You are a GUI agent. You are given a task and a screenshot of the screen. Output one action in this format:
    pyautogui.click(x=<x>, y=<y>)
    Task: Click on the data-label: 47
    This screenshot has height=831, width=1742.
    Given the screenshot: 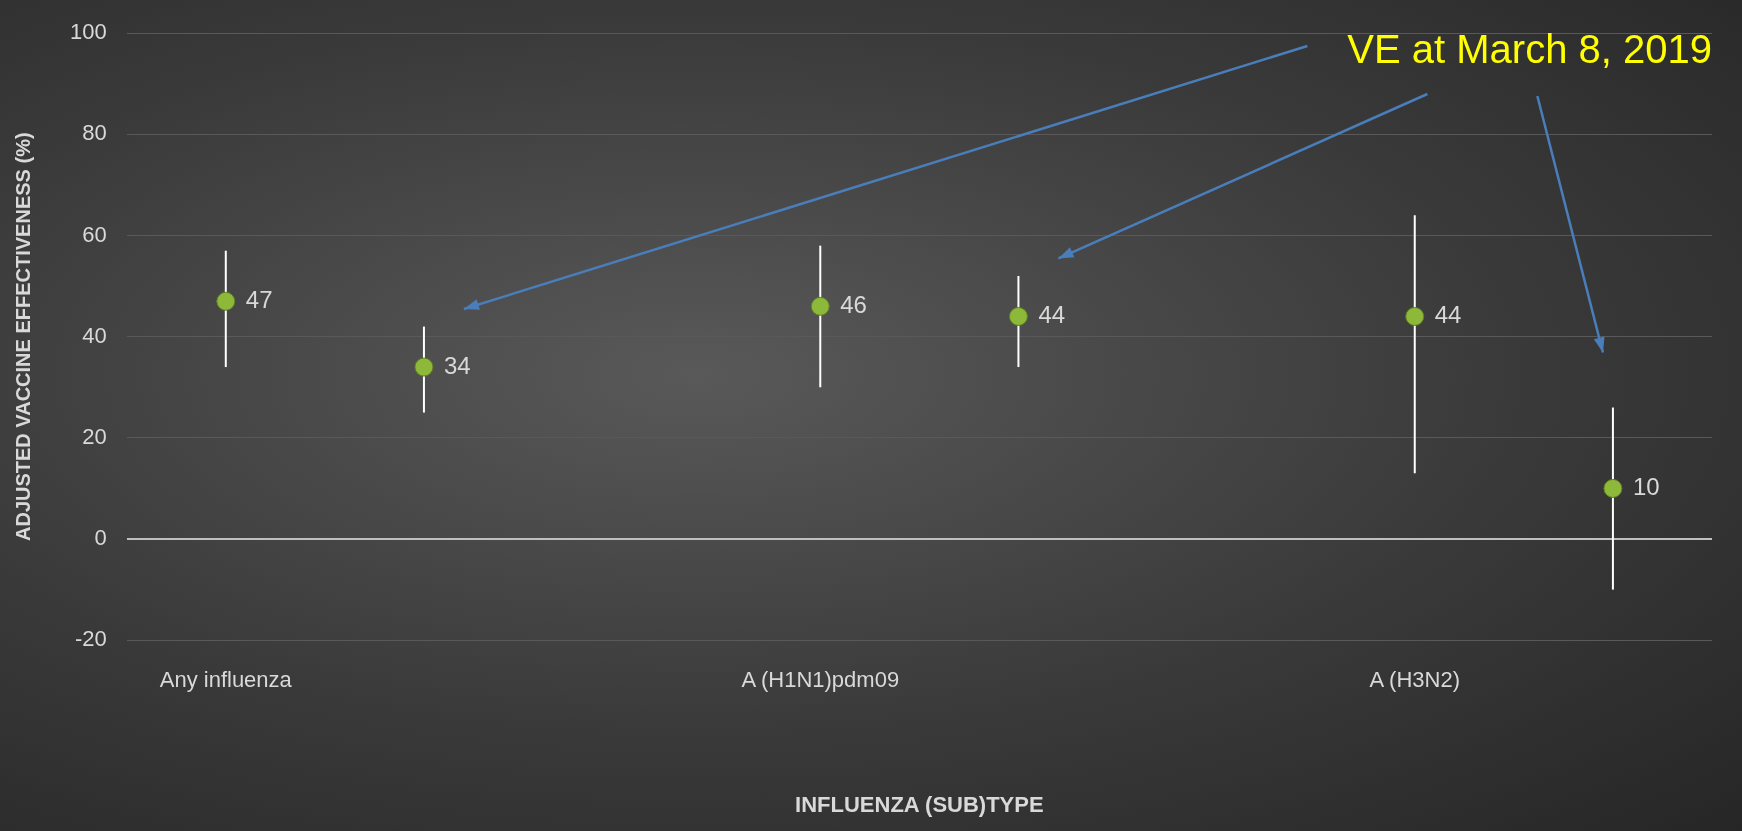 What is the action you would take?
    pyautogui.click(x=259, y=299)
    